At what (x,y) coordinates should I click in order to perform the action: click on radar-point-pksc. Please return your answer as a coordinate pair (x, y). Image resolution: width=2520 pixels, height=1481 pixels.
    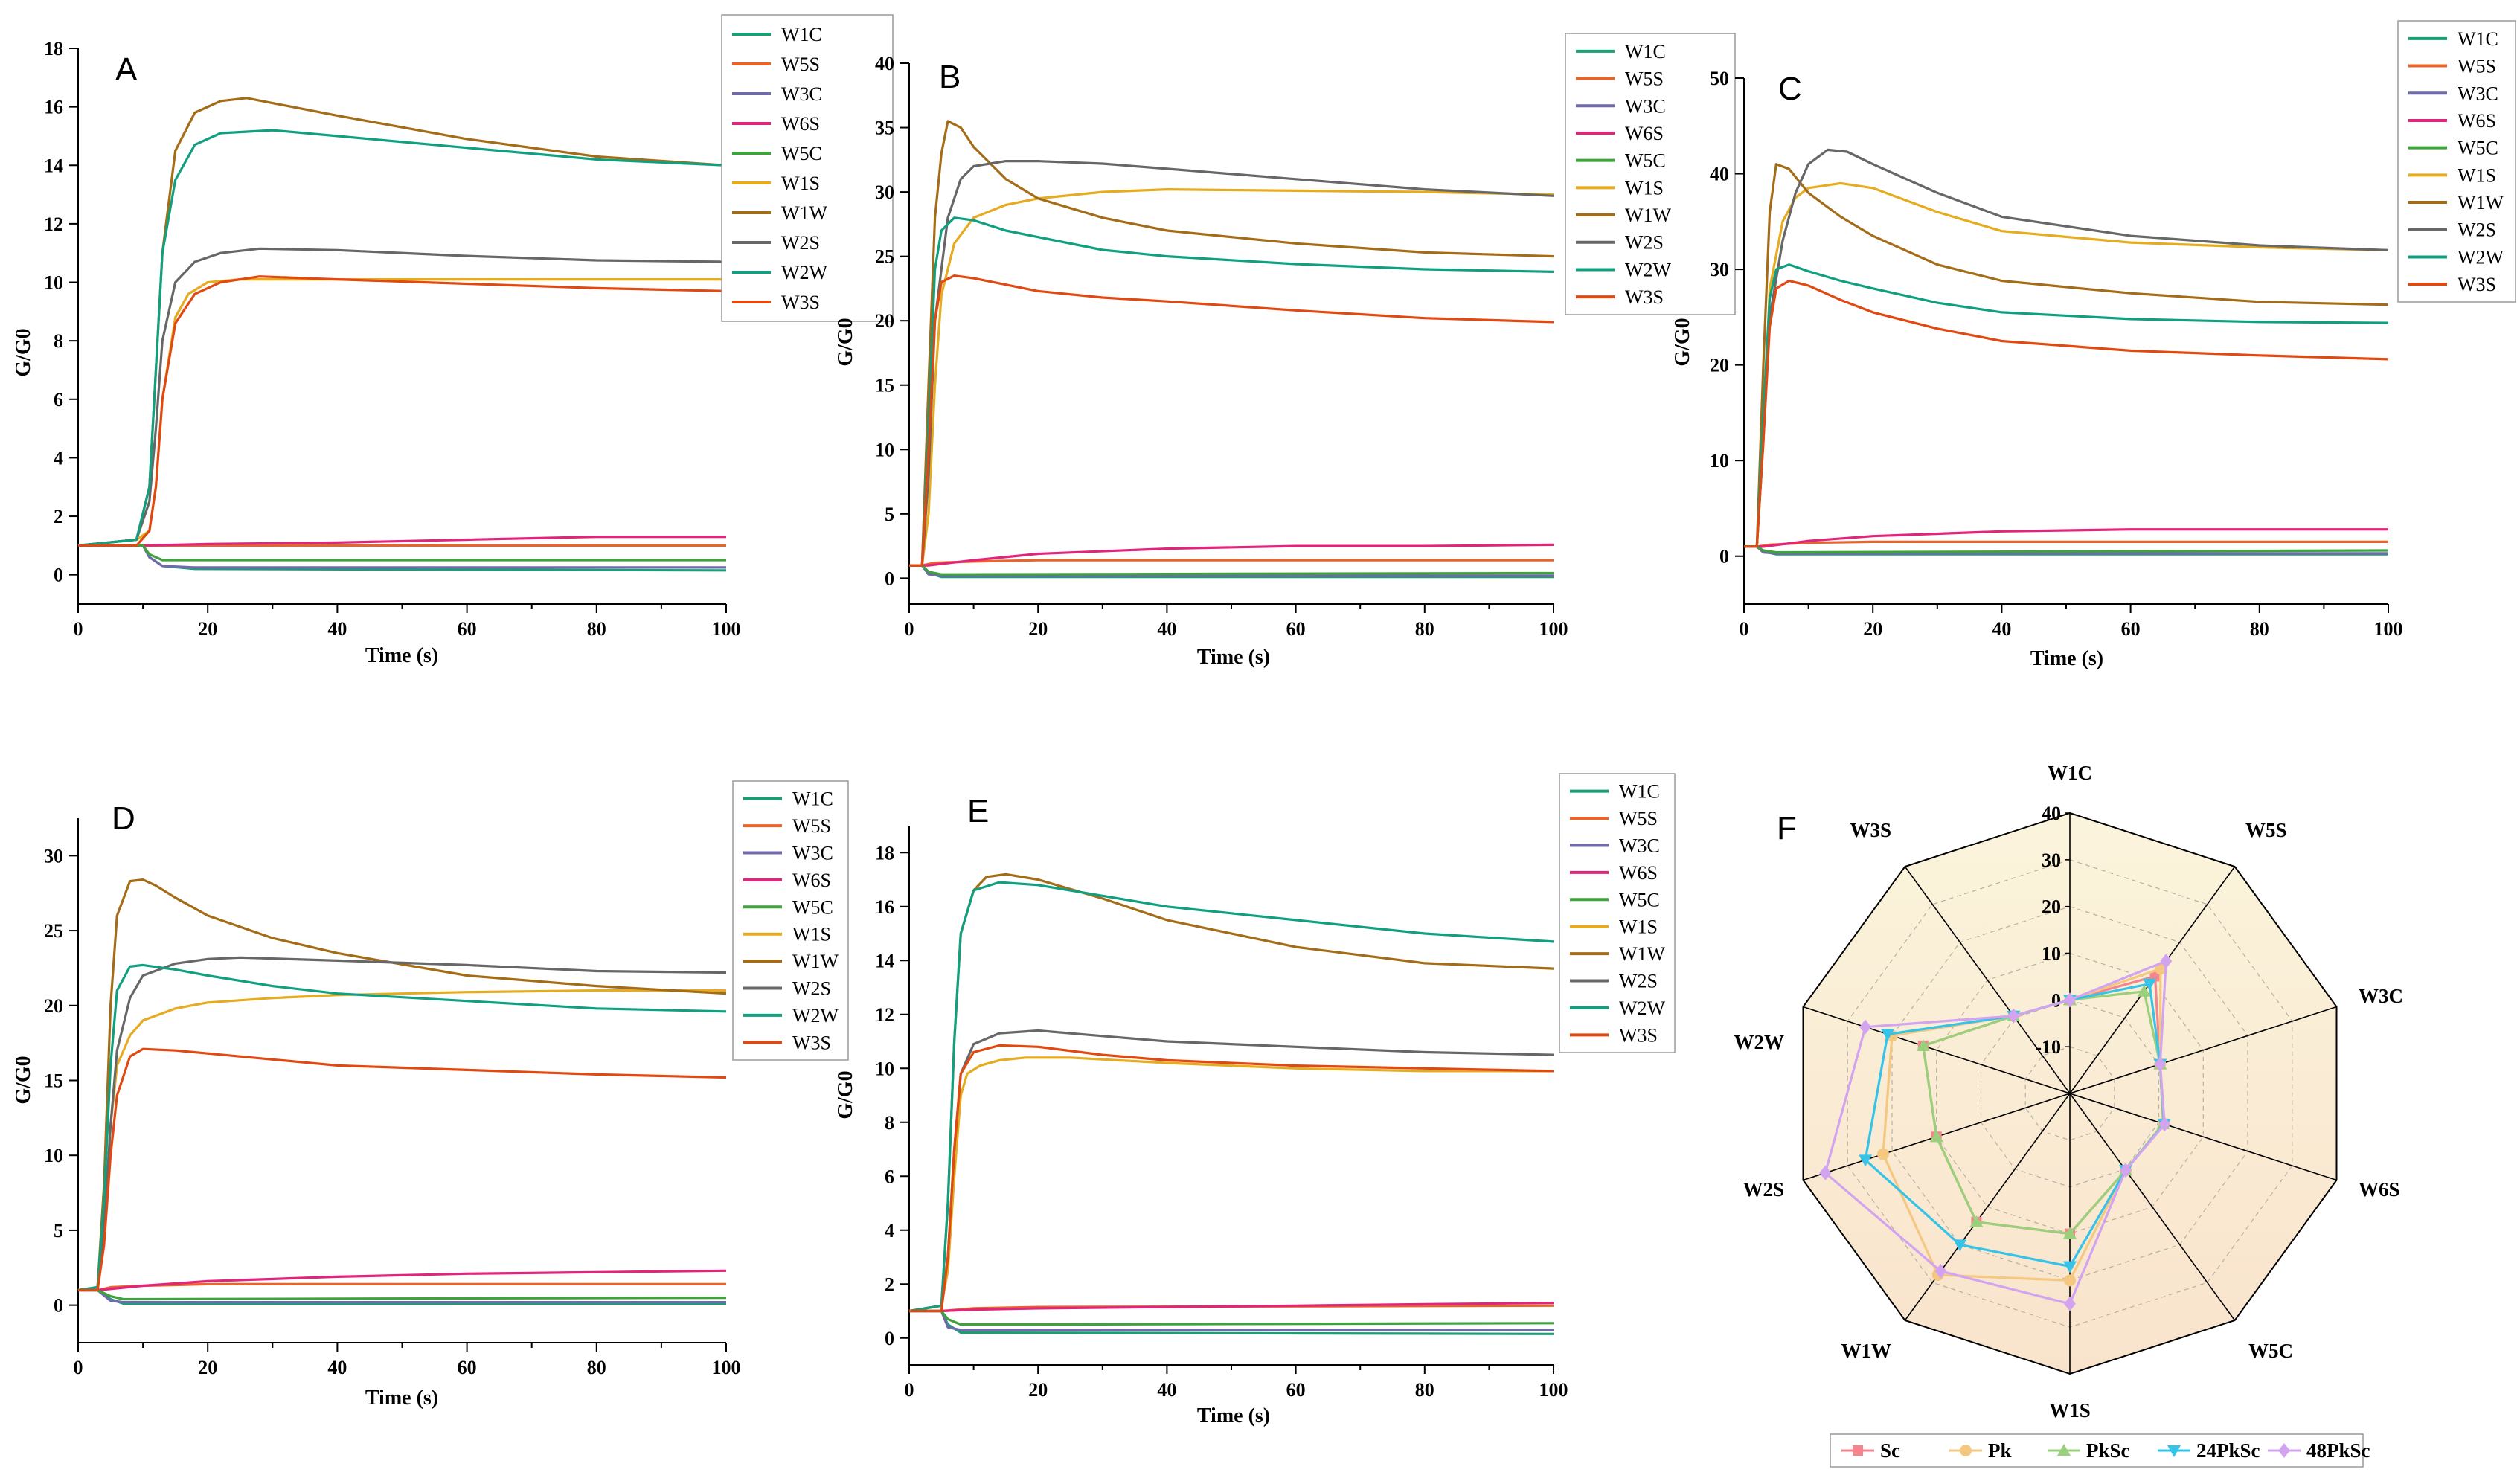
    Looking at the image, I should click on (1977, 1221).